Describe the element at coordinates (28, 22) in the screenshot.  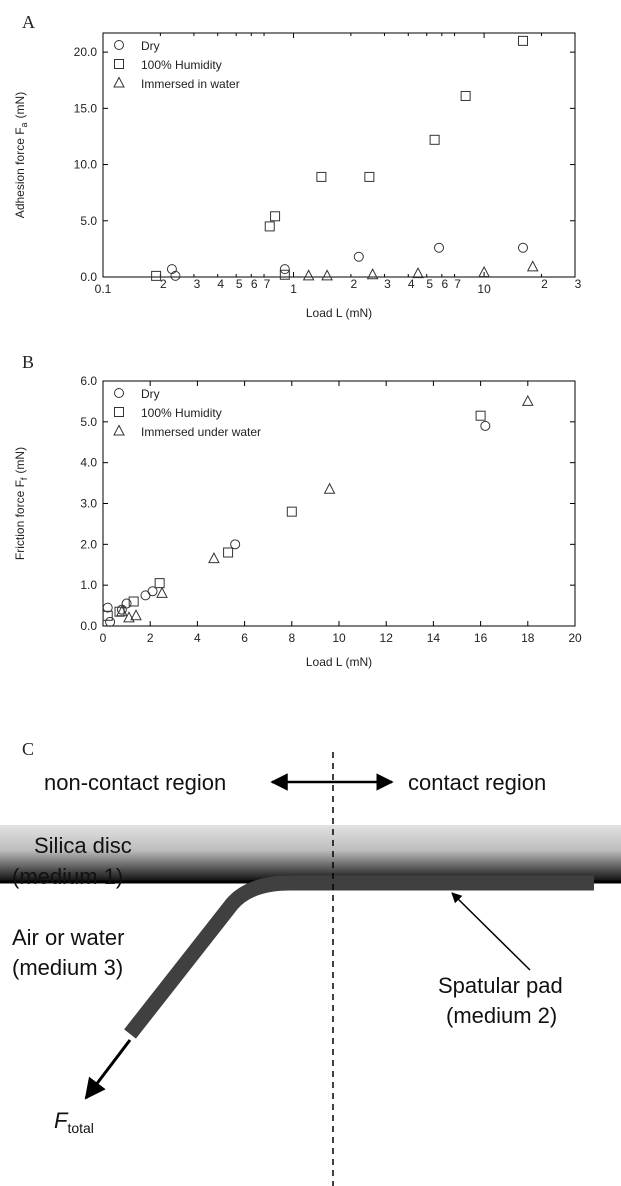
I see `panel-label: A` at that location.